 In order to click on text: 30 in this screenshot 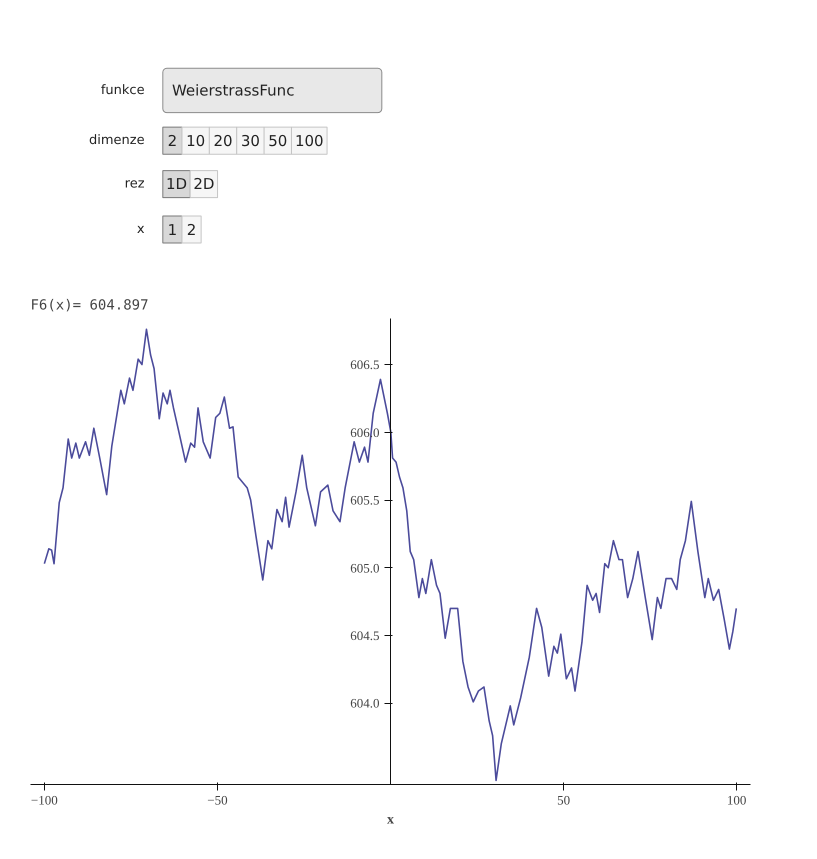, I will do `click(250, 141)`.